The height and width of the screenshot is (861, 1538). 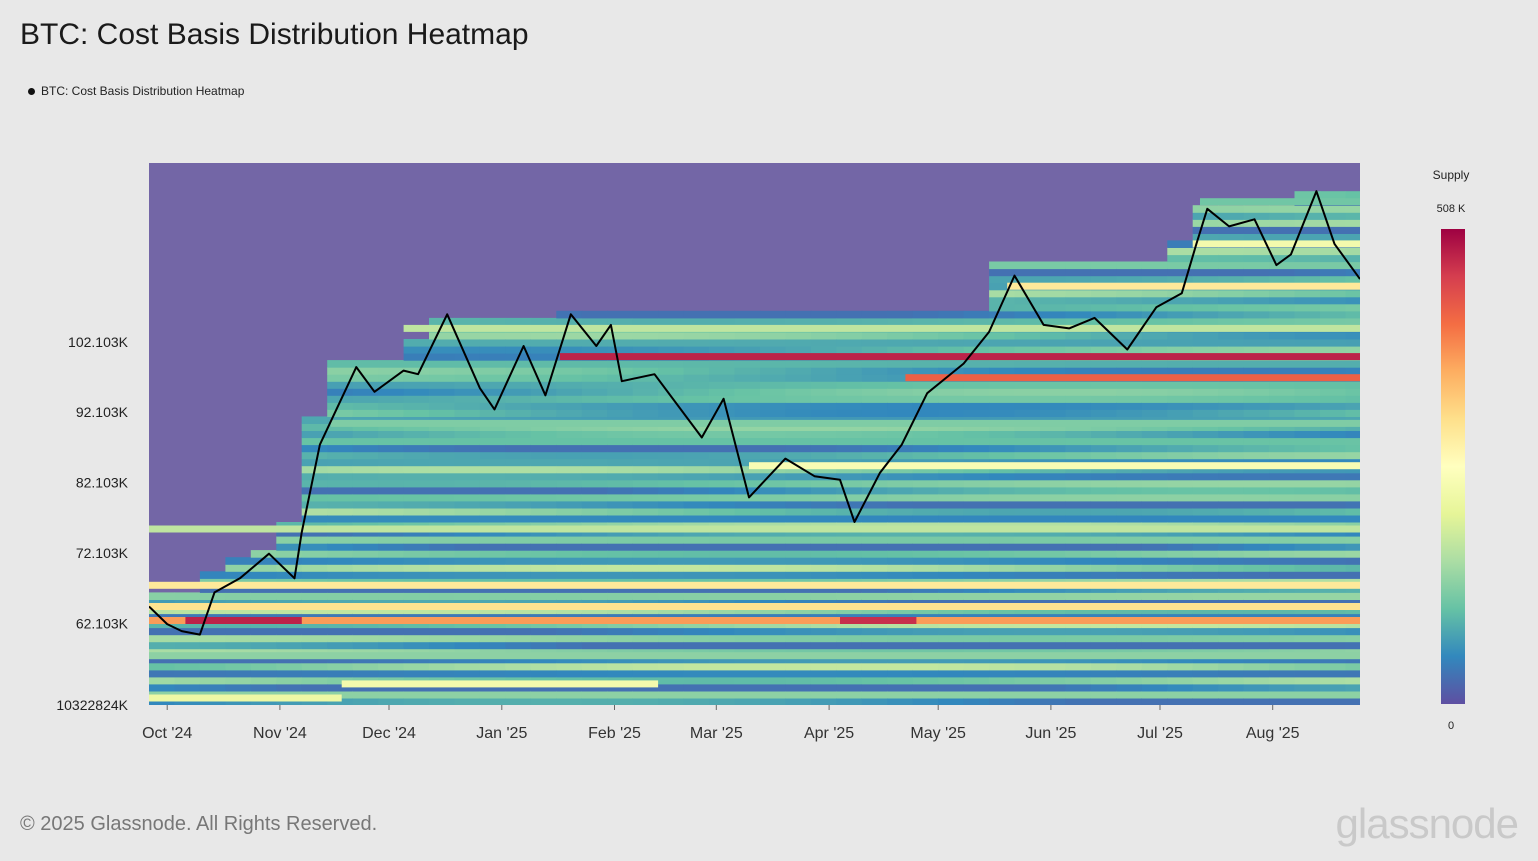 I want to click on x-tick-label: Aug '25, so click(x=1273, y=733).